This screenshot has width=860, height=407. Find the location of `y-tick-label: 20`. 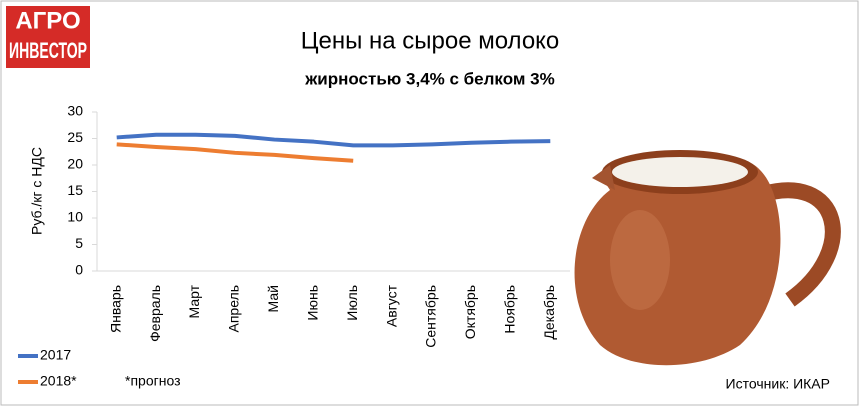

y-tick-label: 20 is located at coordinates (75, 164).